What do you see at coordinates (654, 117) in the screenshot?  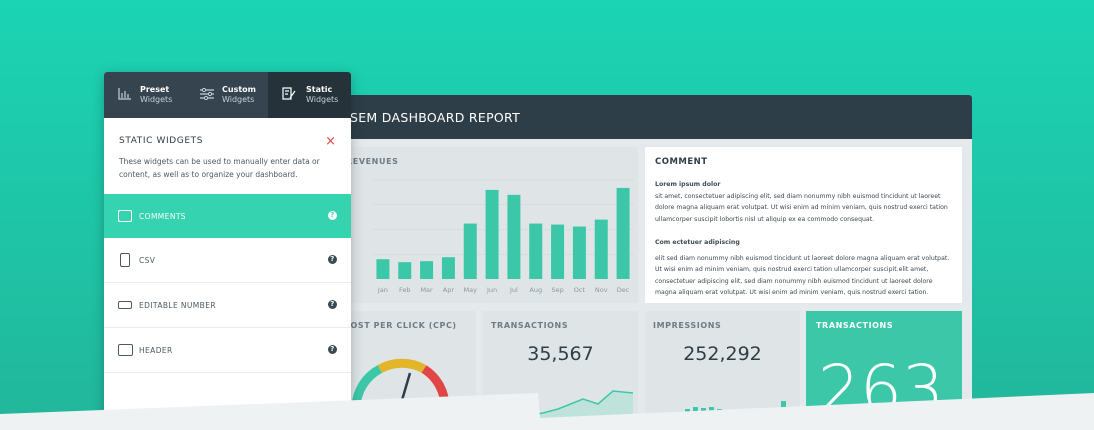 I see `dashboard-header: SEM DASHBOARD REPORT` at bounding box center [654, 117].